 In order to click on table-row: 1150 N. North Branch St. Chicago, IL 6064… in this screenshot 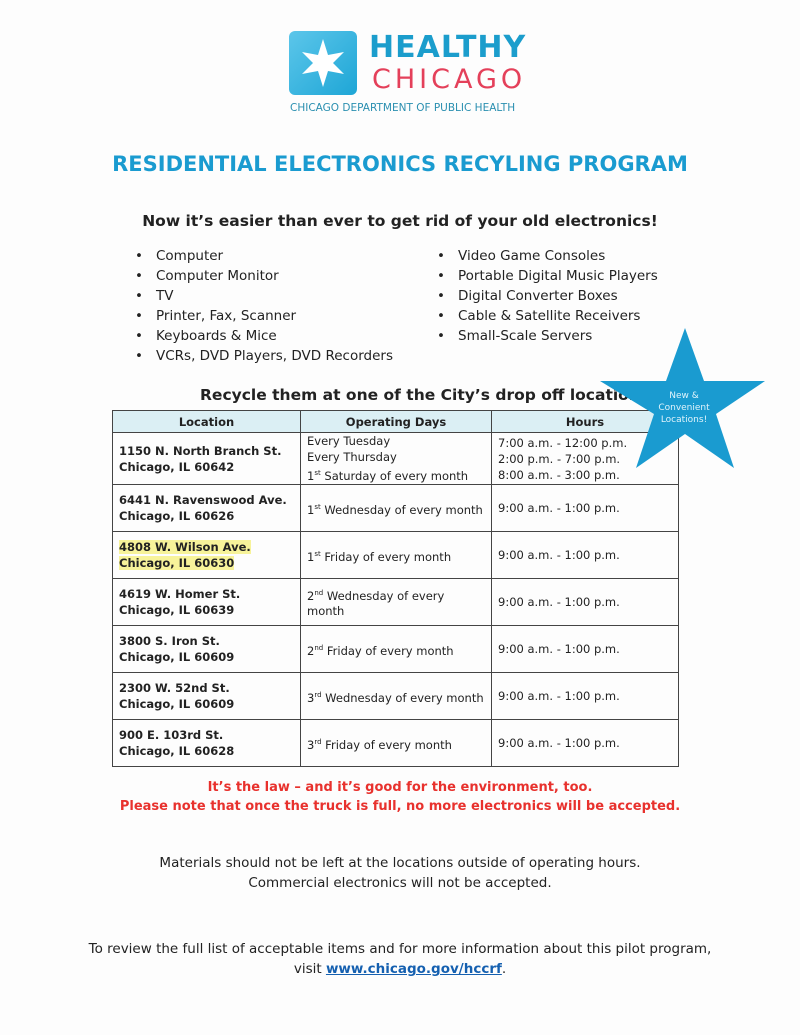, I will do `click(395, 458)`.